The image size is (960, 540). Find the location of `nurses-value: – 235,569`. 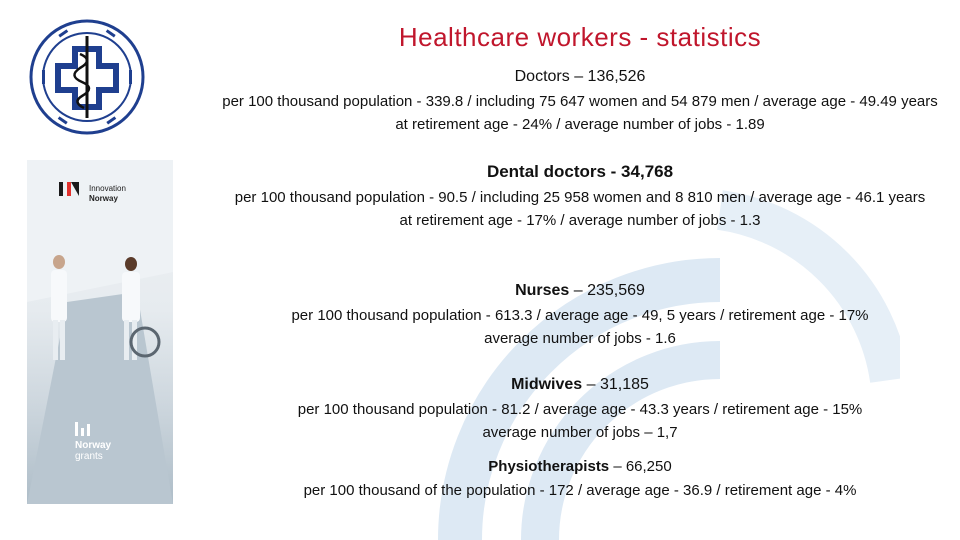

nurses-value: – 235,569 is located at coordinates (607, 290).